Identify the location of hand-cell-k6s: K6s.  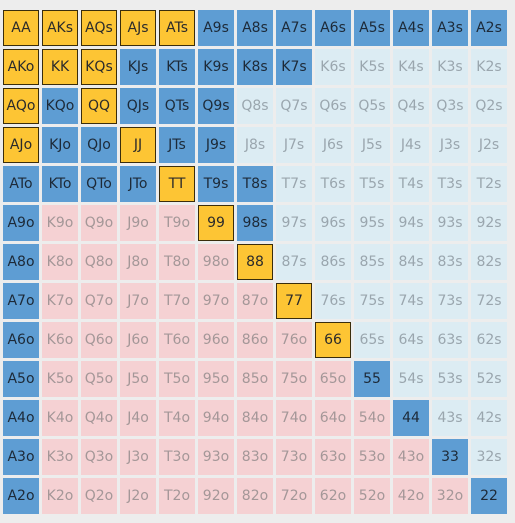
(333, 67).